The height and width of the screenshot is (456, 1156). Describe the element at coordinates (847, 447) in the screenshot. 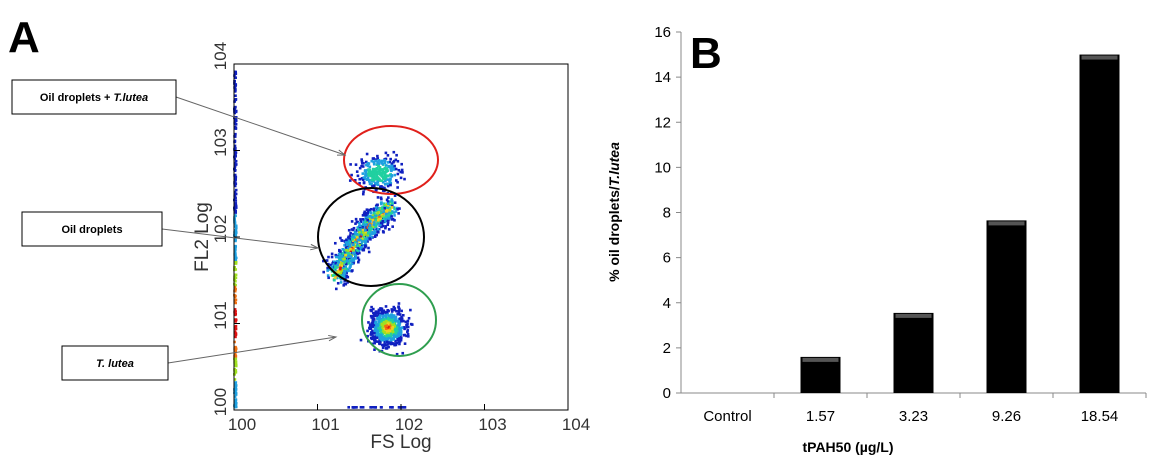

I see `x-axis-label: tPAH50 (µg/L)` at that location.